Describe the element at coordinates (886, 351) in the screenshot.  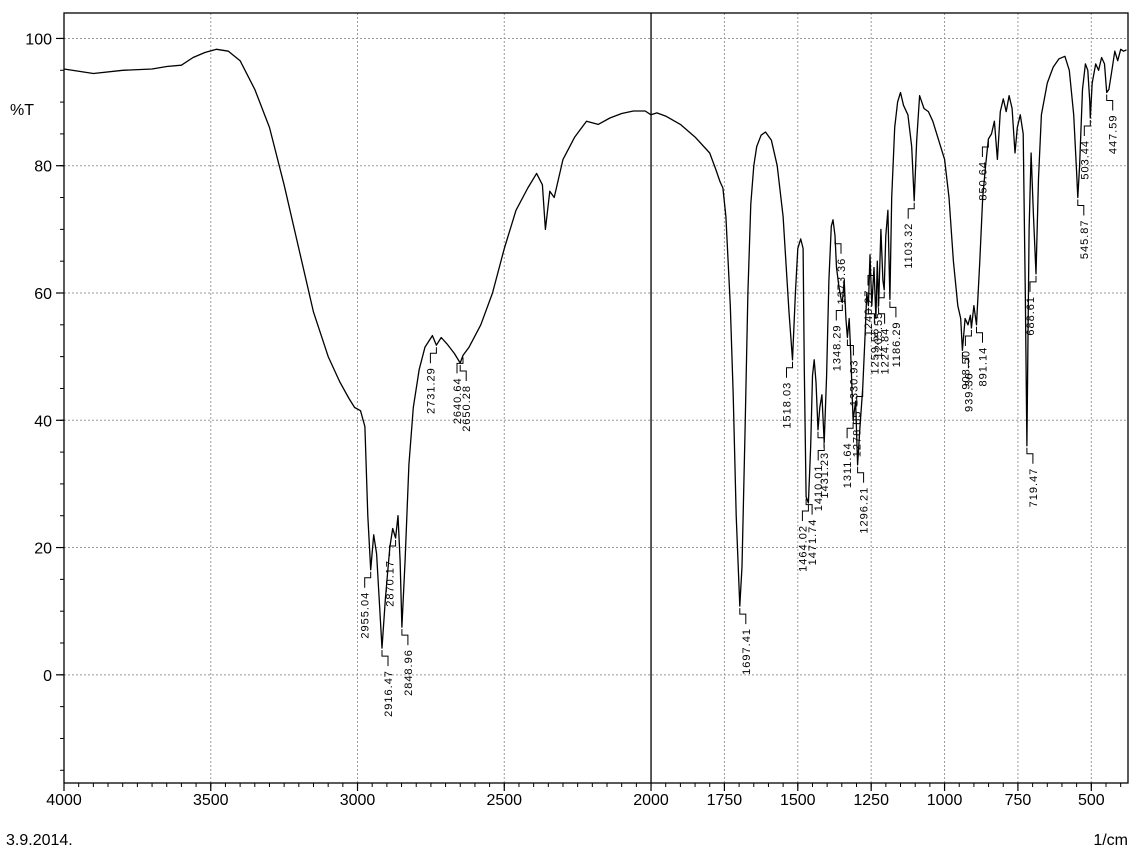
I see `annotation-label-21: 1224.84` at that location.